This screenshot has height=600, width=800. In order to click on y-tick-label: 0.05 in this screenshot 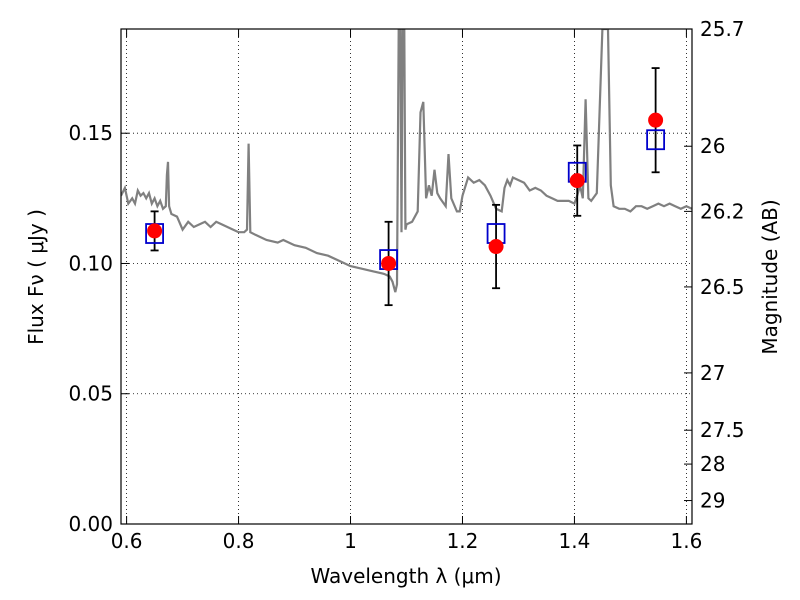, I will do `click(90, 394)`.